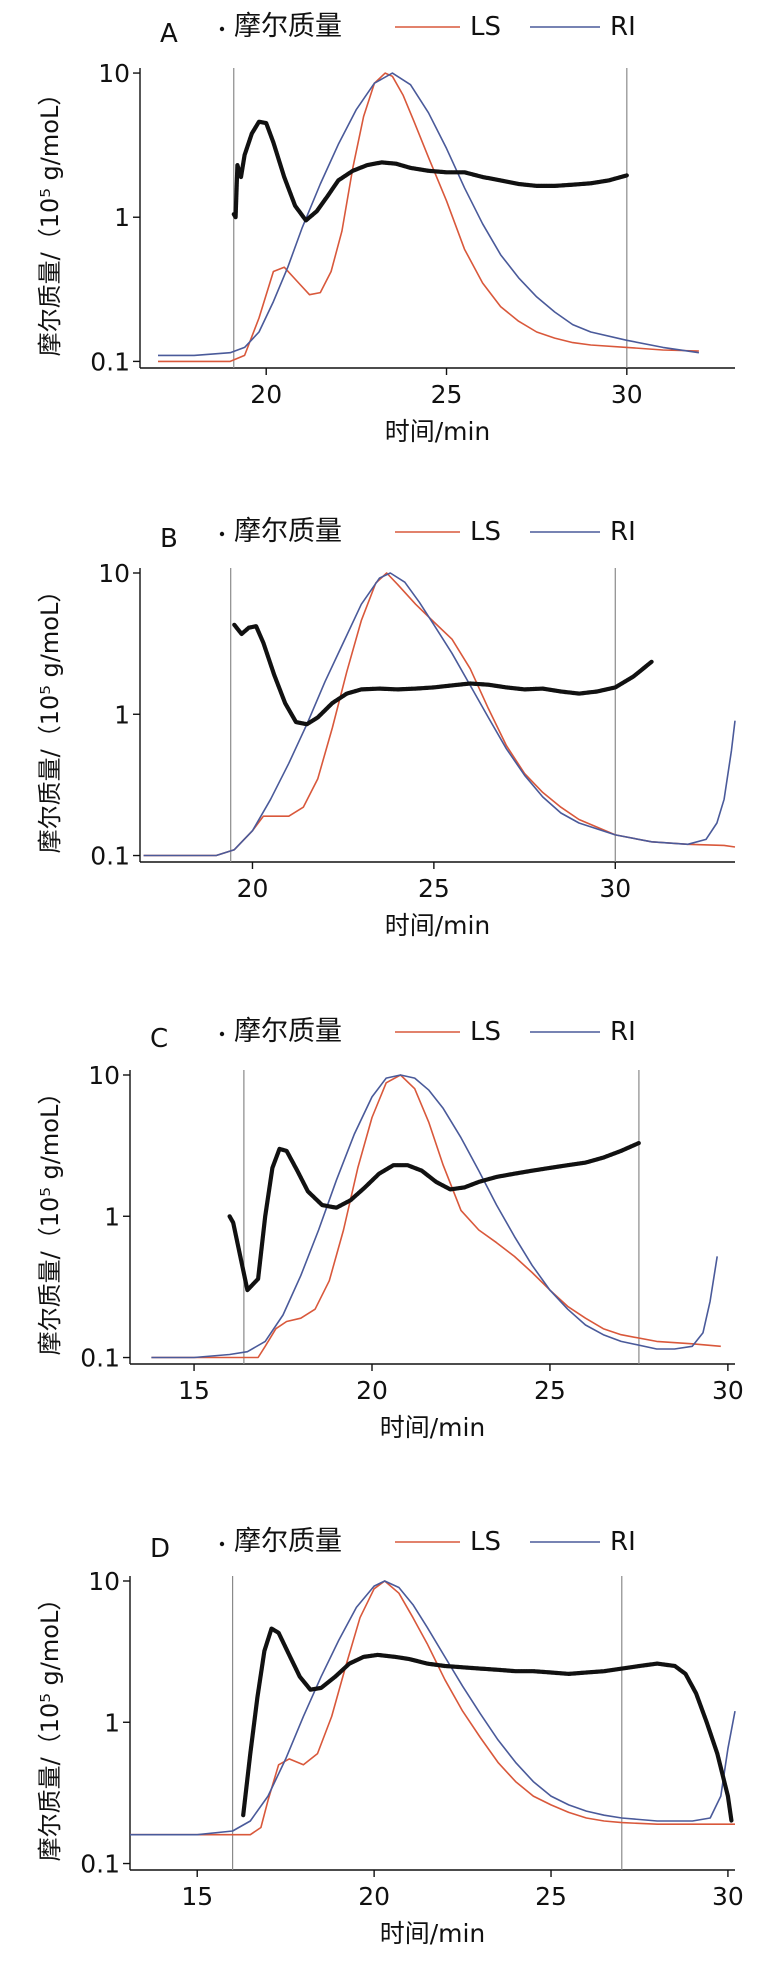 This screenshot has height=1975, width=769. Describe the element at coordinates (159, 1039) in the screenshot. I see `panel-c-label: C` at that location.